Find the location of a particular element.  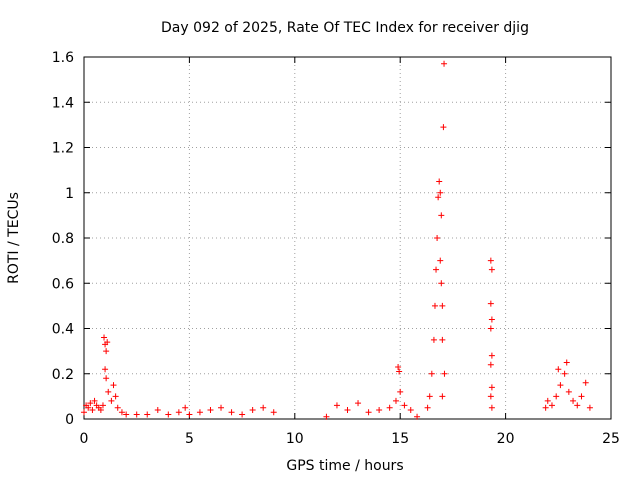

y-tick-label: 0.8 is located at coordinates (63, 239).